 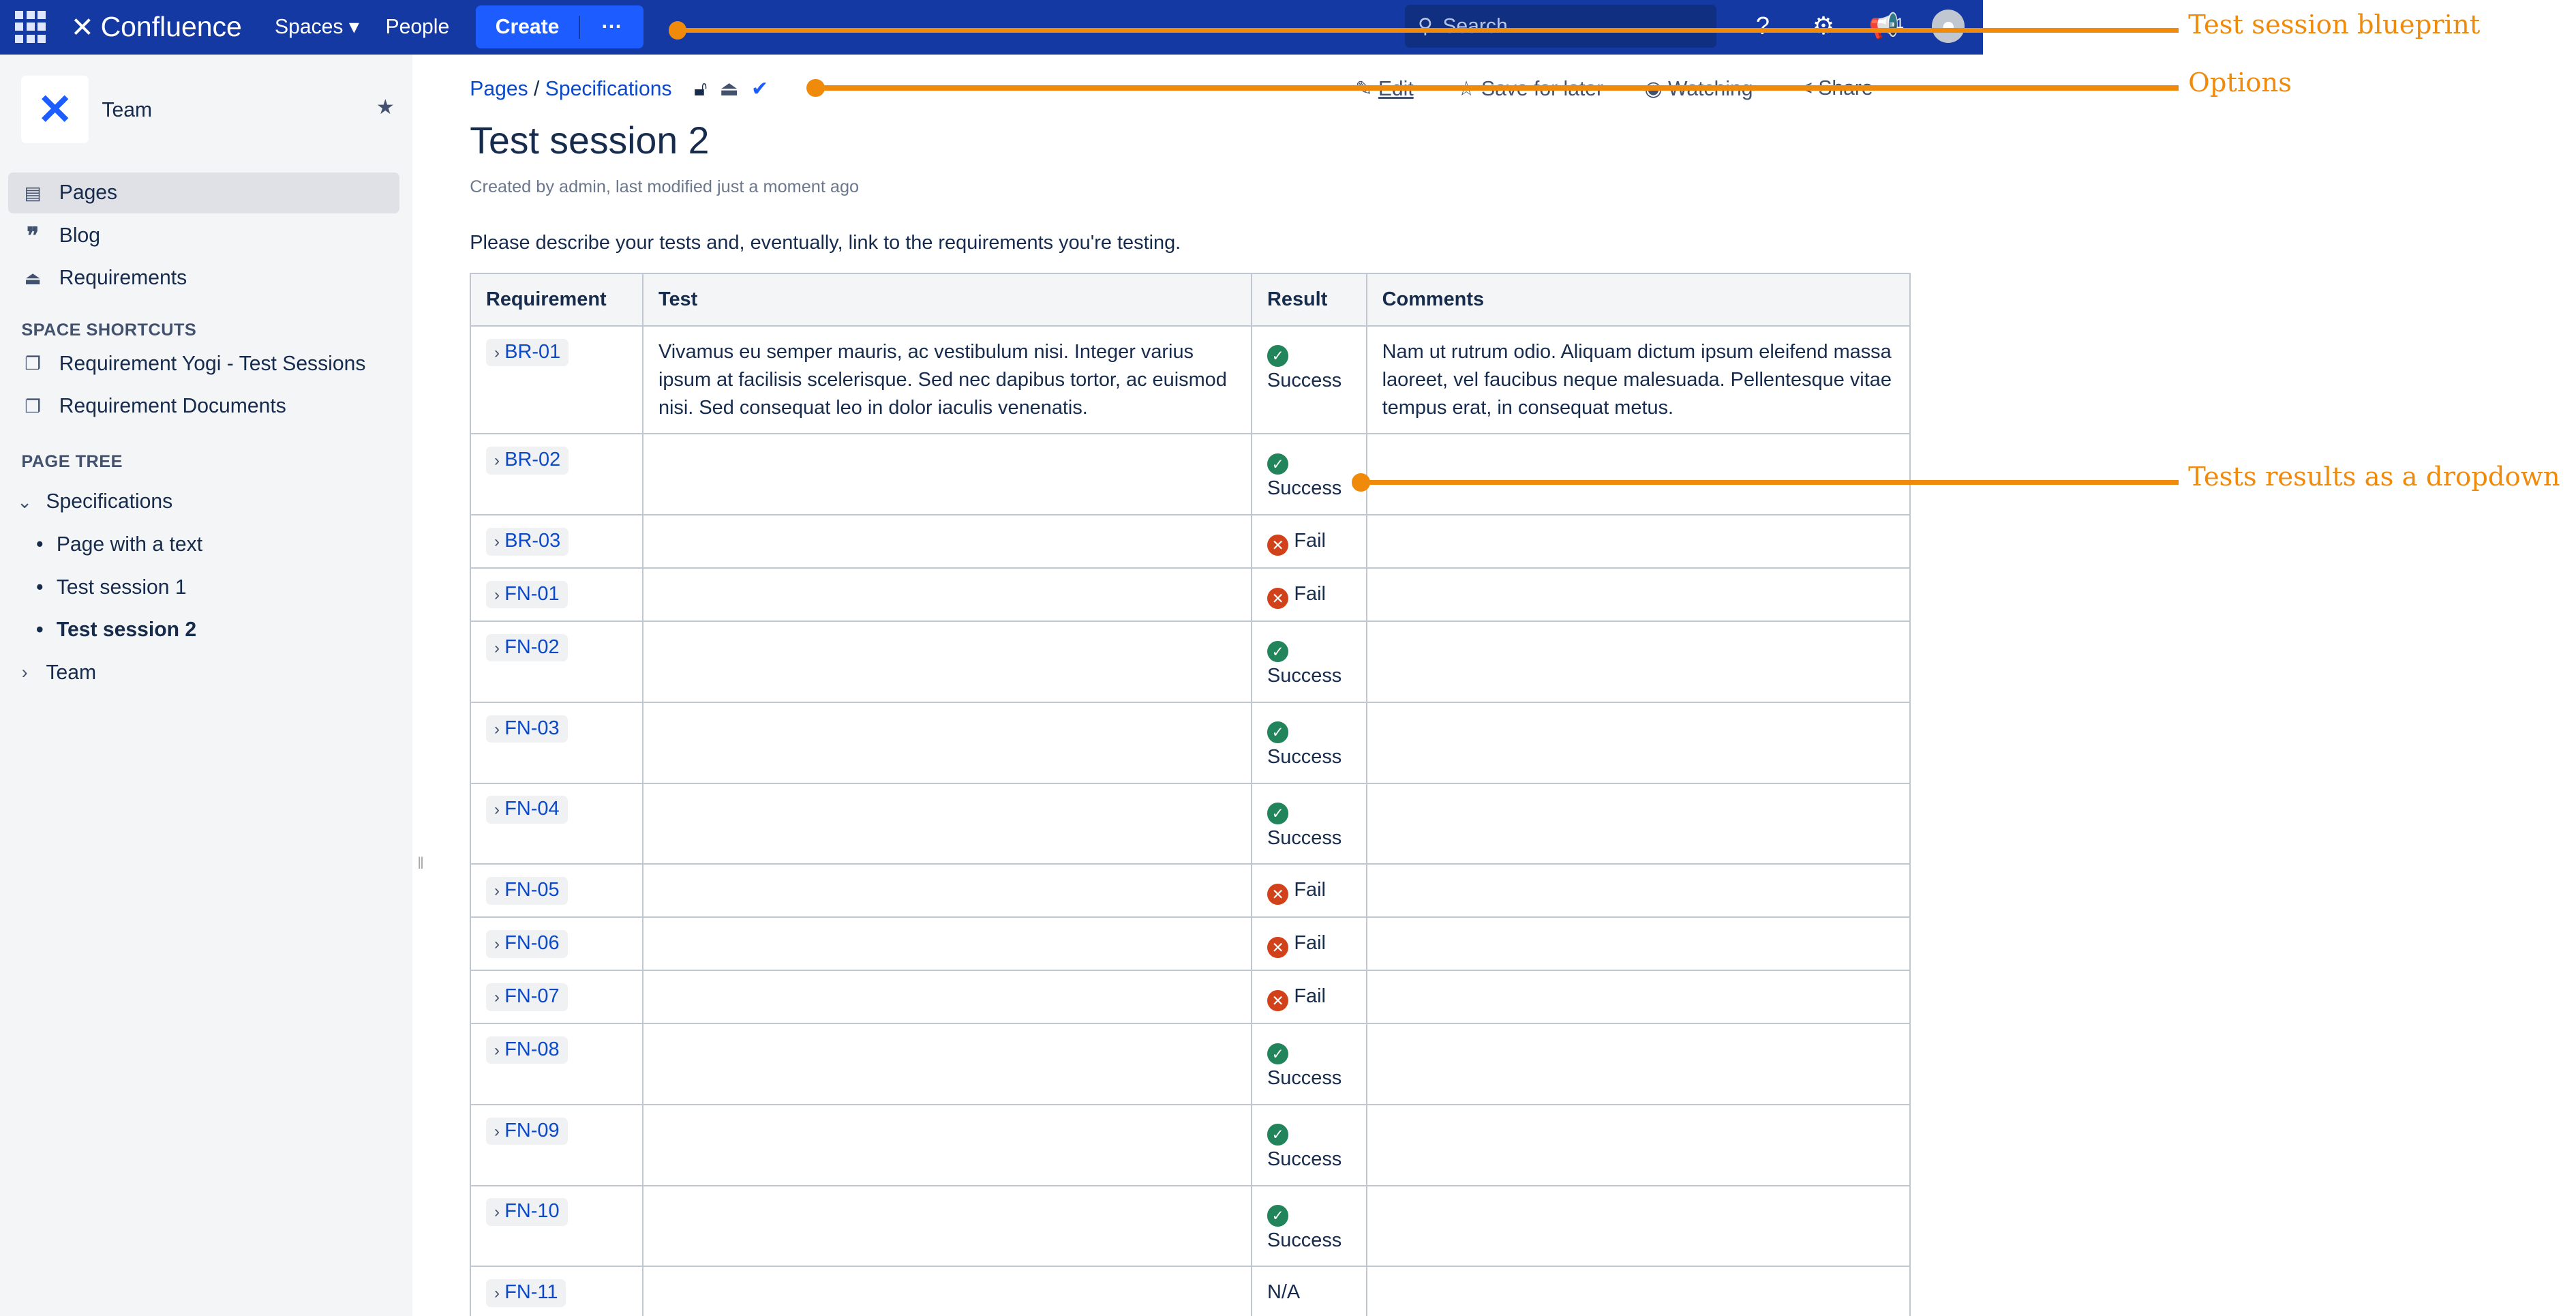 What do you see at coordinates (1309, 1291) in the screenshot?
I see `result-dropdown: N/A` at bounding box center [1309, 1291].